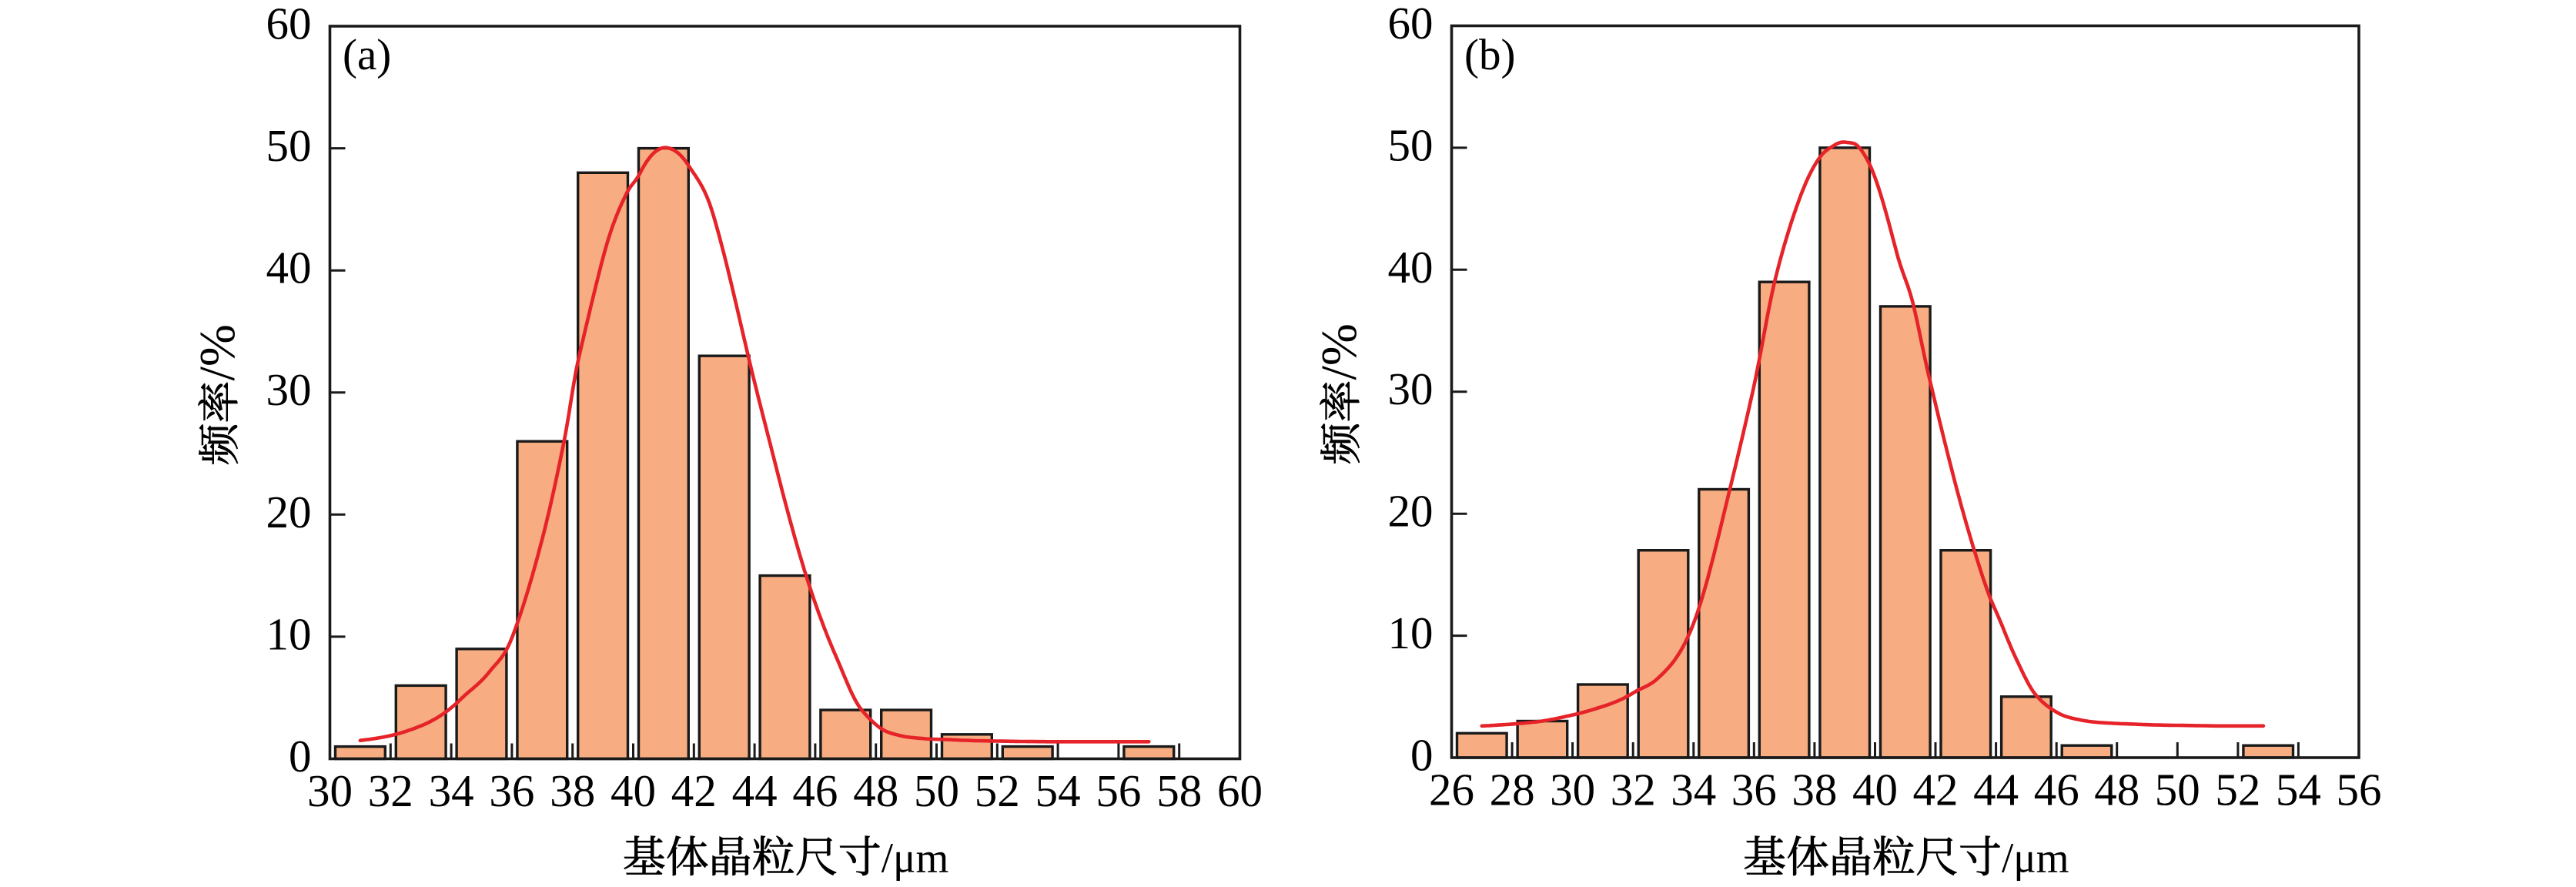  I want to click on svg-text: 58, so click(1179, 790).